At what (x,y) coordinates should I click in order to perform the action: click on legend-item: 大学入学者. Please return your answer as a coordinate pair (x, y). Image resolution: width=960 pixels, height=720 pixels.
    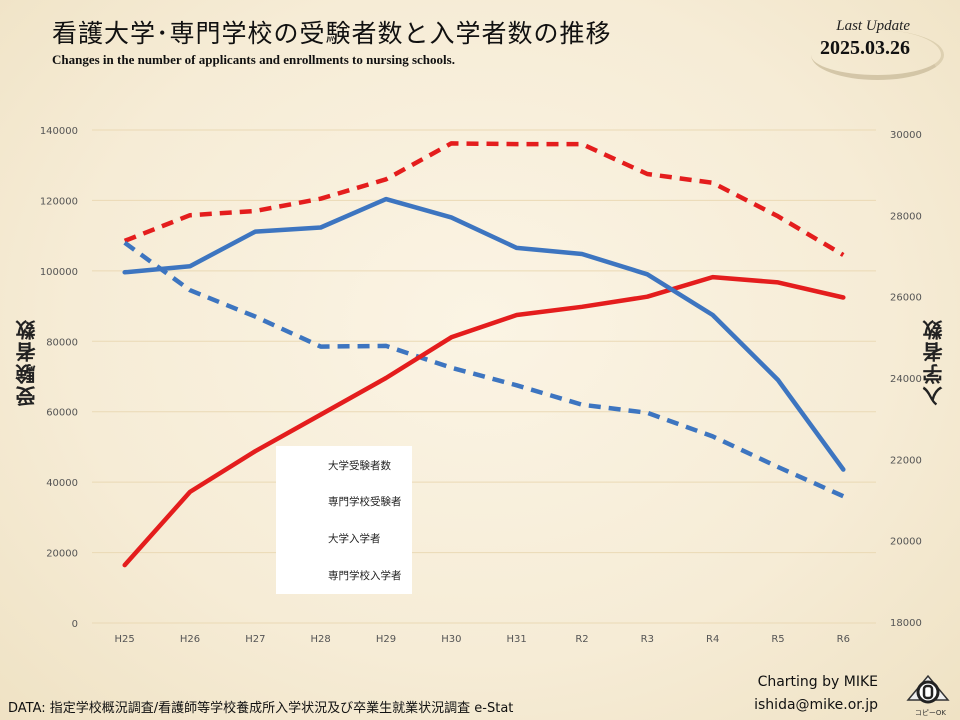
    Looking at the image, I should click on (335, 538).